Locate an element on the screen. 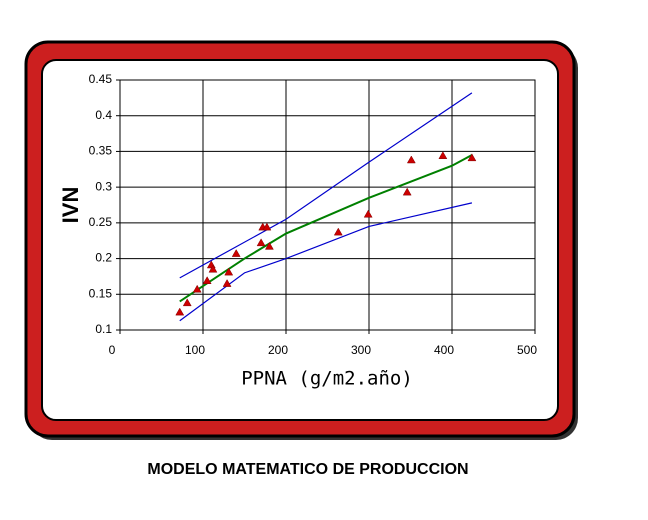  y-axis-label: IVN is located at coordinates (70, 205).